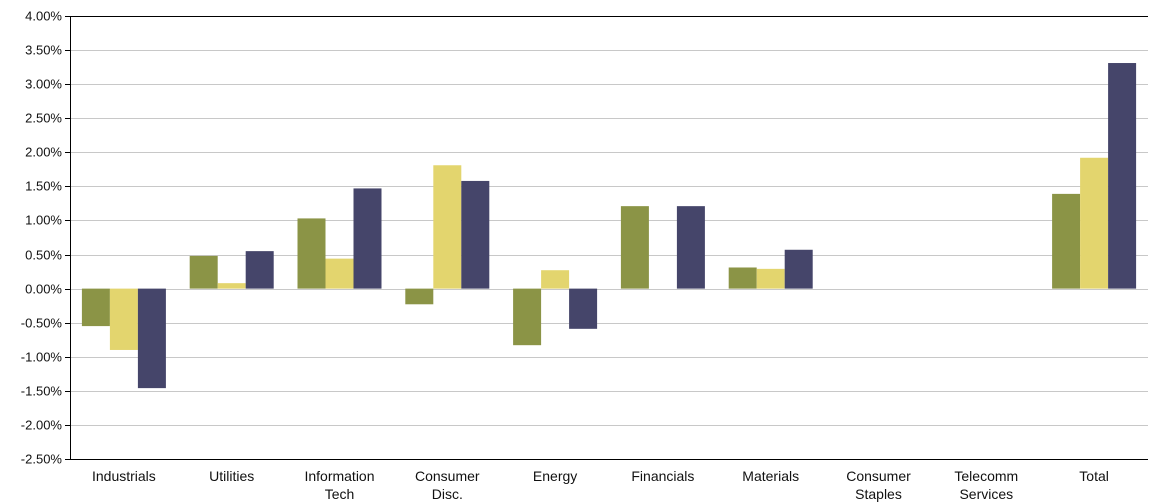  I want to click on y-tick-label: 0.00%, so click(43, 289).